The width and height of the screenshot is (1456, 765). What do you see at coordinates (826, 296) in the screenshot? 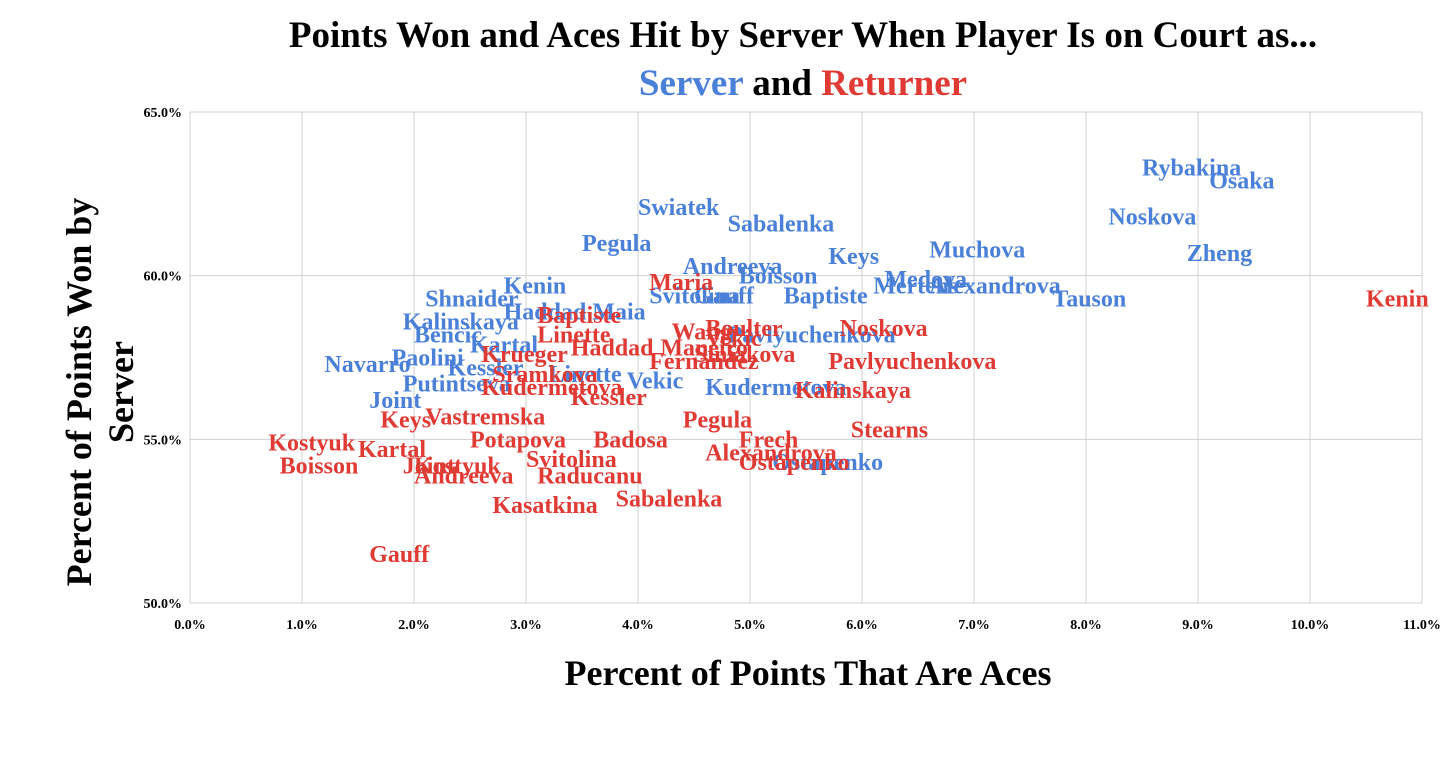
I see `server-point-label: Baptiste` at bounding box center [826, 296].